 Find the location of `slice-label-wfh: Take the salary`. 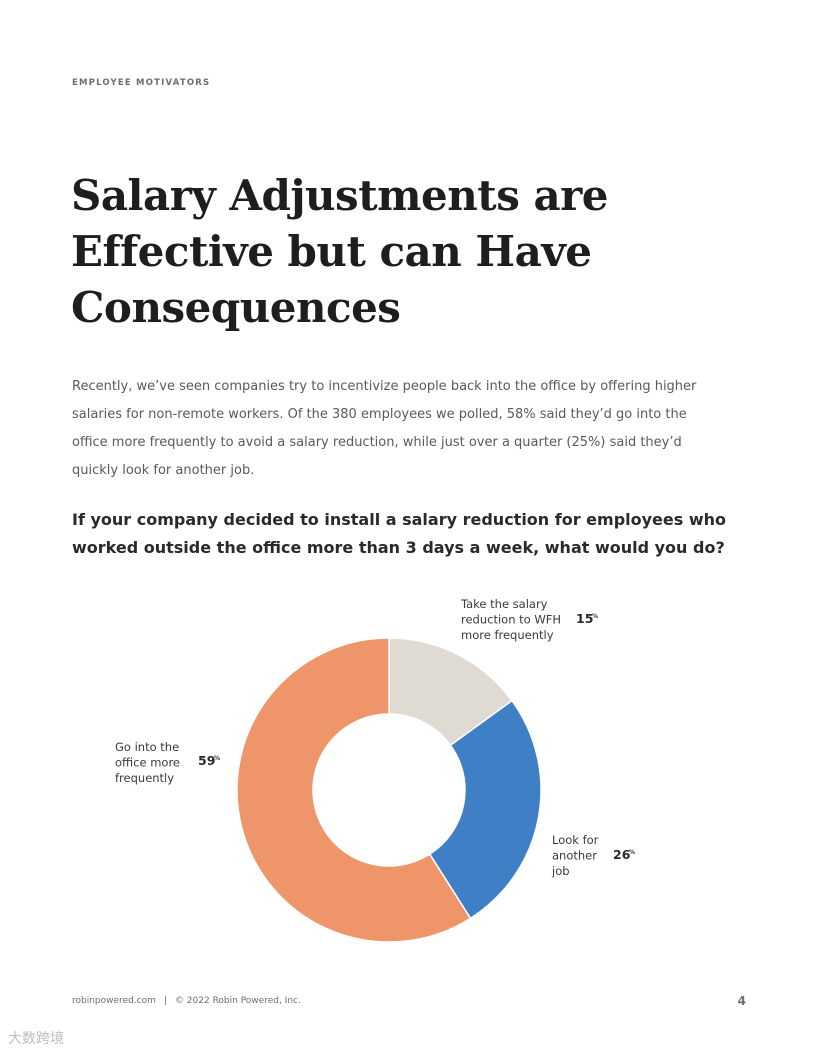

slice-label-wfh: Take the salary is located at coordinates (504, 604).